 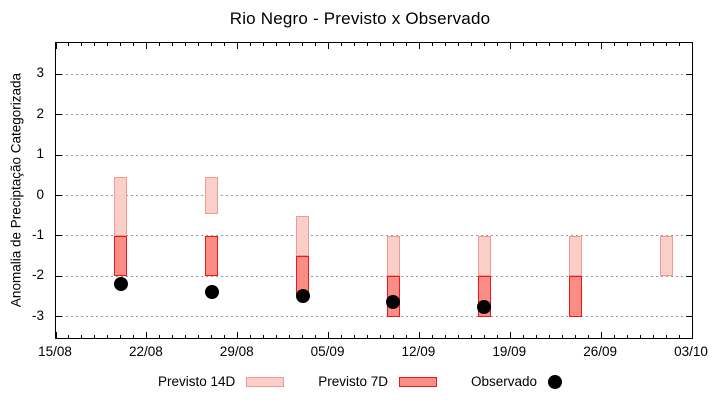 I want to click on x-tick-label: 22/08, so click(x=145, y=351).